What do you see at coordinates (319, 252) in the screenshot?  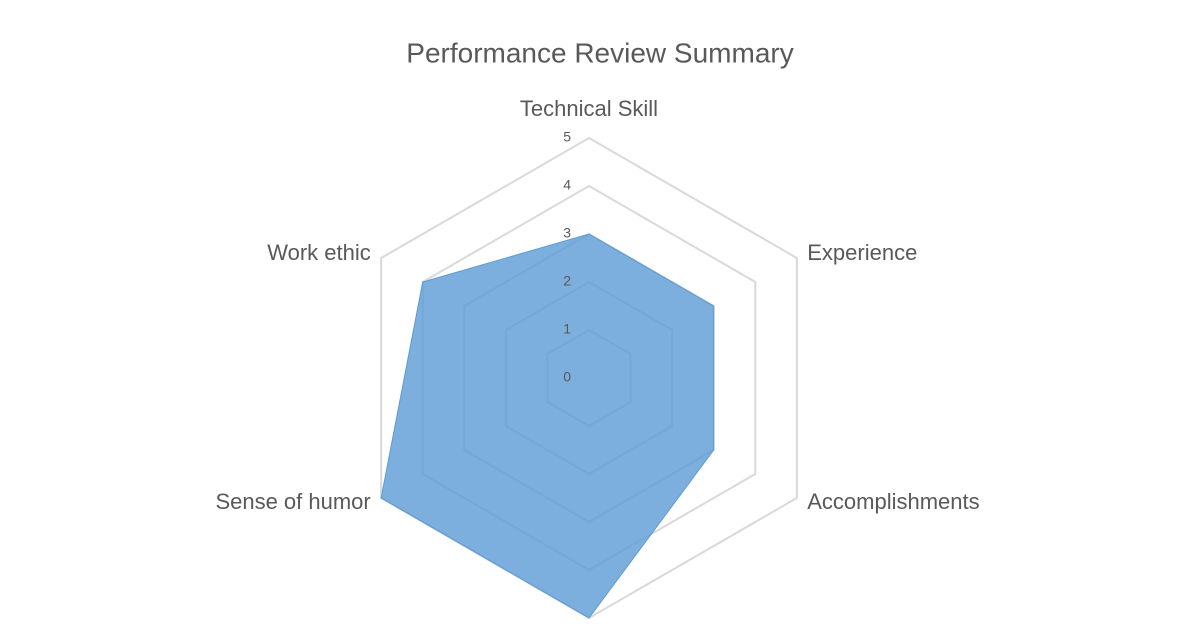 I see `category-label: Work ethic` at bounding box center [319, 252].